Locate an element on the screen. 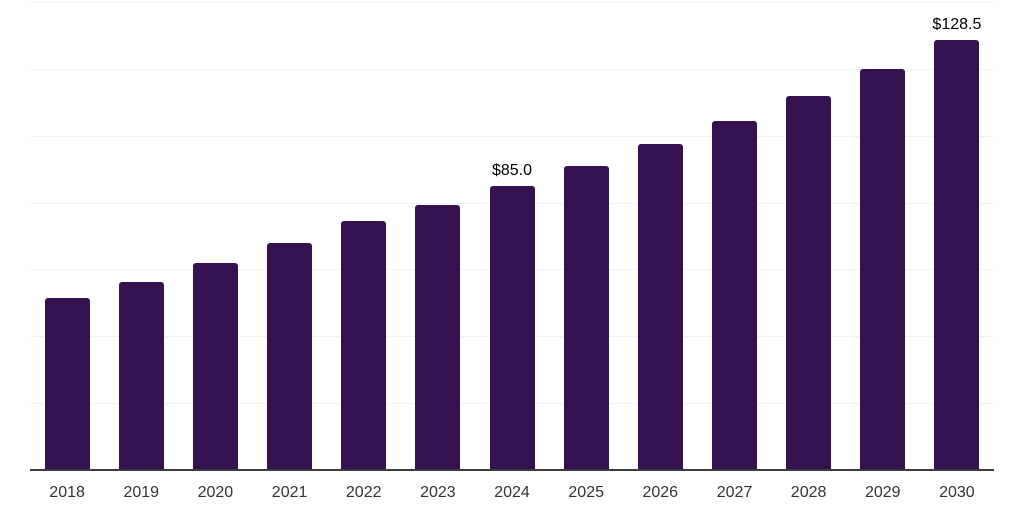  x-axis-tick-label: 2024 is located at coordinates (512, 492).